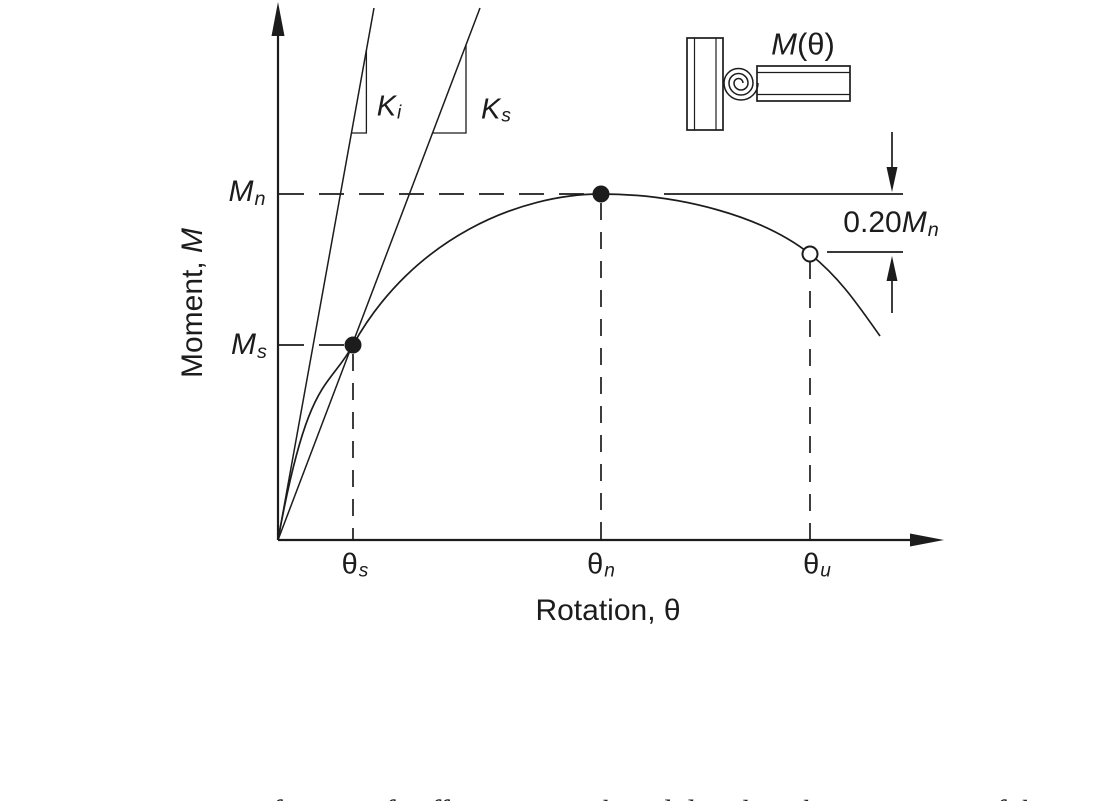 The height and width of the screenshot is (801, 1113). What do you see at coordinates (386, 106) in the screenshot?
I see `label-ki-base: K` at bounding box center [386, 106].